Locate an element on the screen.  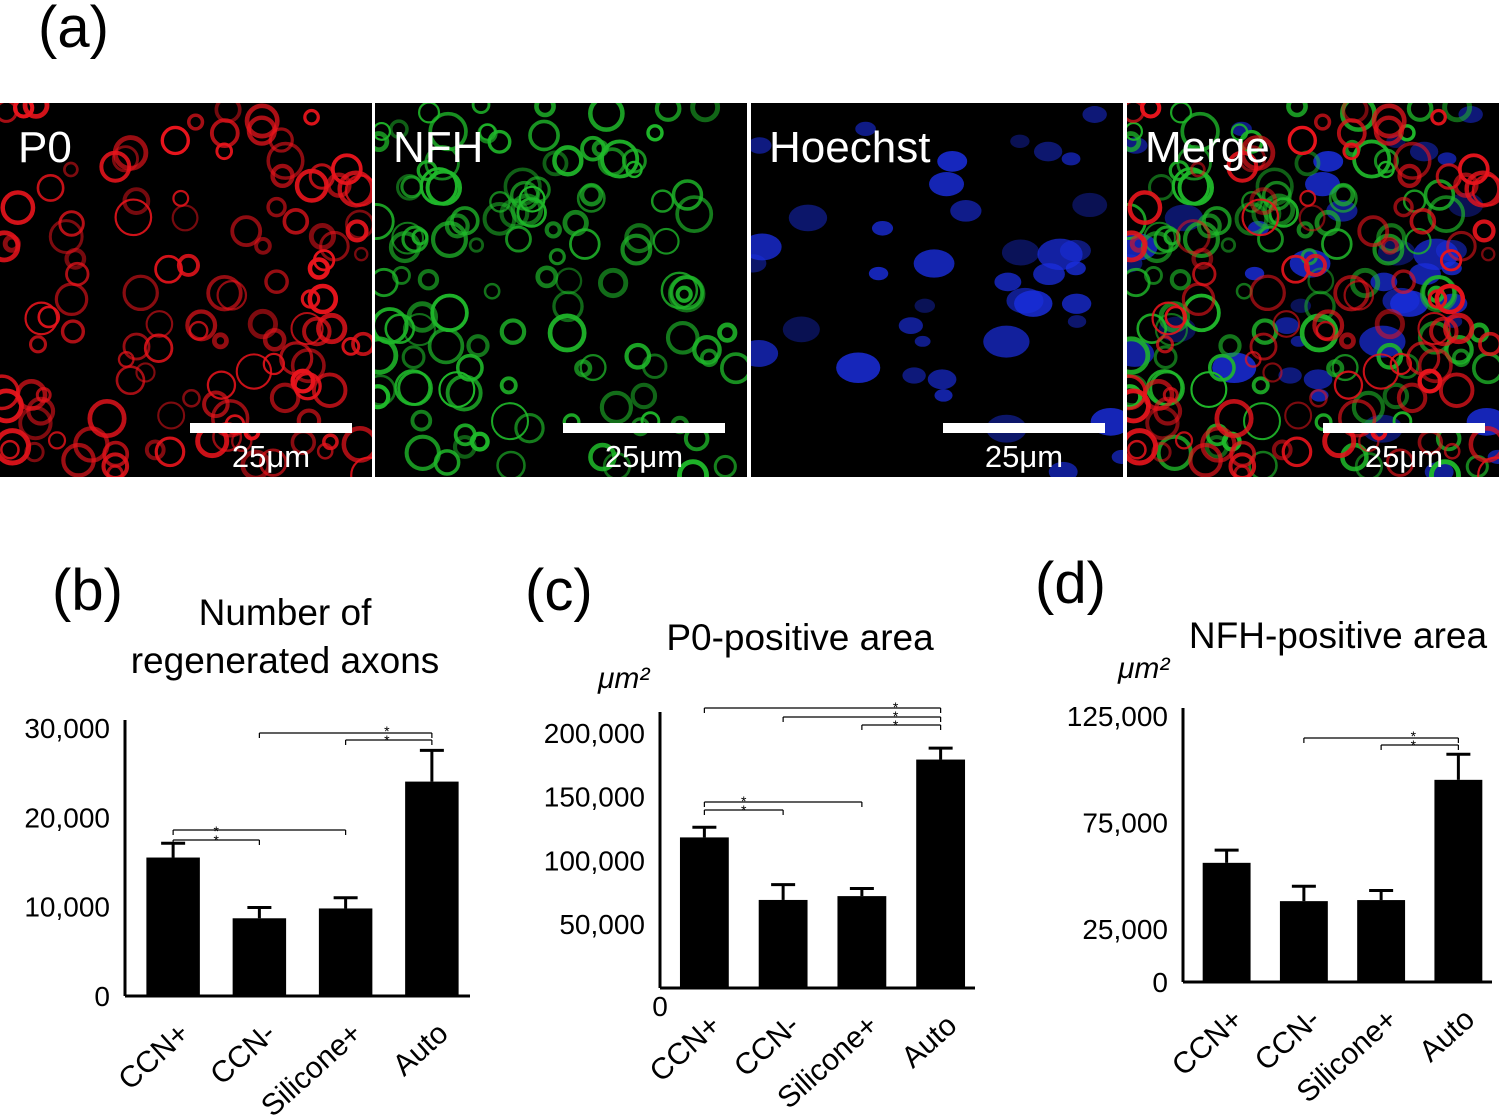
scale-text-merge: 25μm is located at coordinates (1404, 456).